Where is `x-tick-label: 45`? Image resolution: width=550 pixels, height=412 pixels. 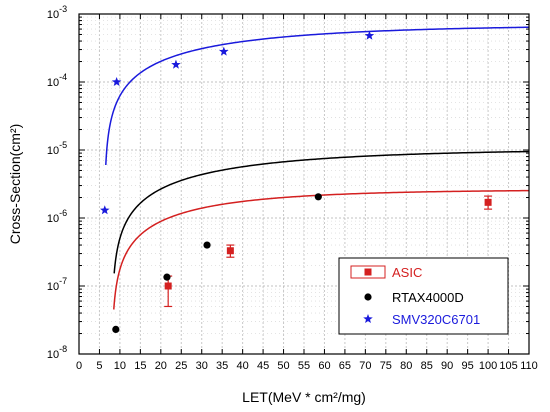
x-tick-label: 45 is located at coordinates (263, 366).